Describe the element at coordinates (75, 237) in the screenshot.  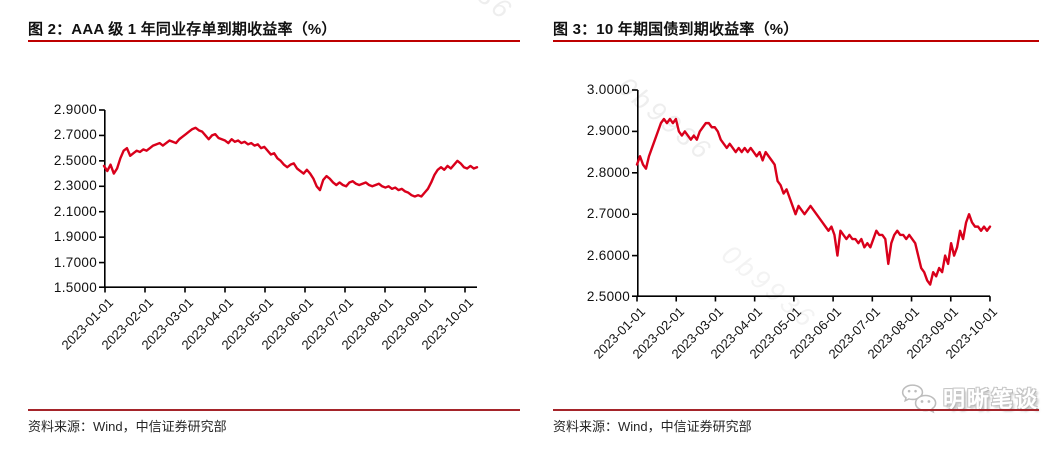
I see `y-axis-tick-label: 1.9000` at that location.